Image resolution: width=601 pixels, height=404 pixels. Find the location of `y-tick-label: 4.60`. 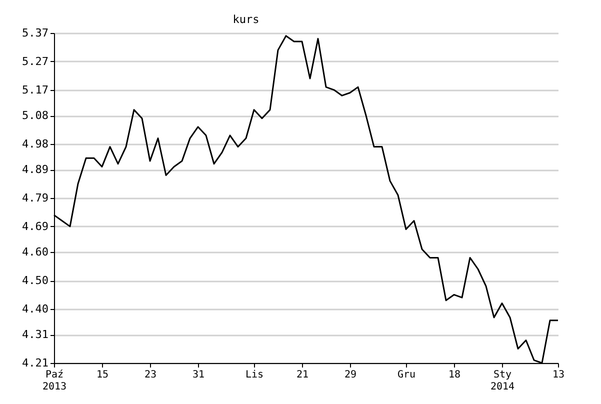

y-tick-label: 4.60 is located at coordinates (35, 252).